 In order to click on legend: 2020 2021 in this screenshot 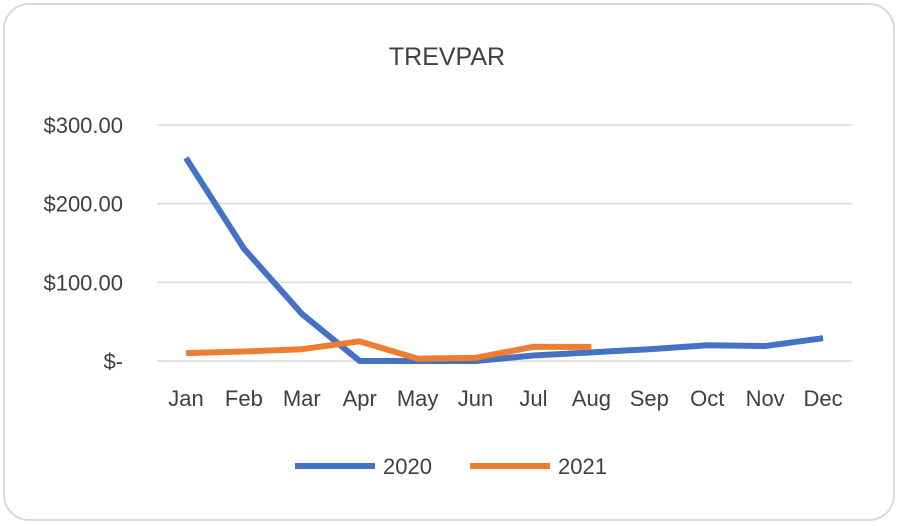, I will do `click(451, 466)`.